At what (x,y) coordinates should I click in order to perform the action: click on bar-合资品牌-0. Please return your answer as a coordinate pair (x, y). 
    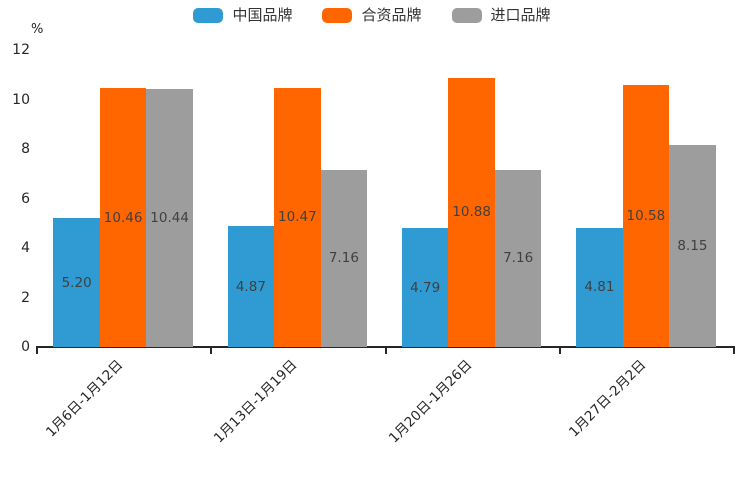
    Looking at the image, I should click on (123, 217).